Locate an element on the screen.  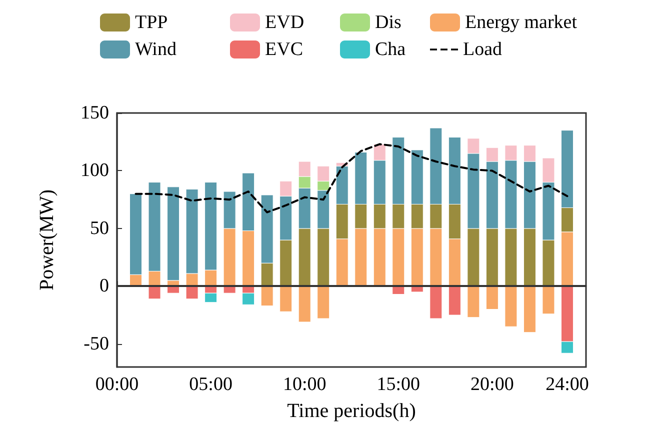
y-tick-label: 100 is located at coordinates (94, 171).